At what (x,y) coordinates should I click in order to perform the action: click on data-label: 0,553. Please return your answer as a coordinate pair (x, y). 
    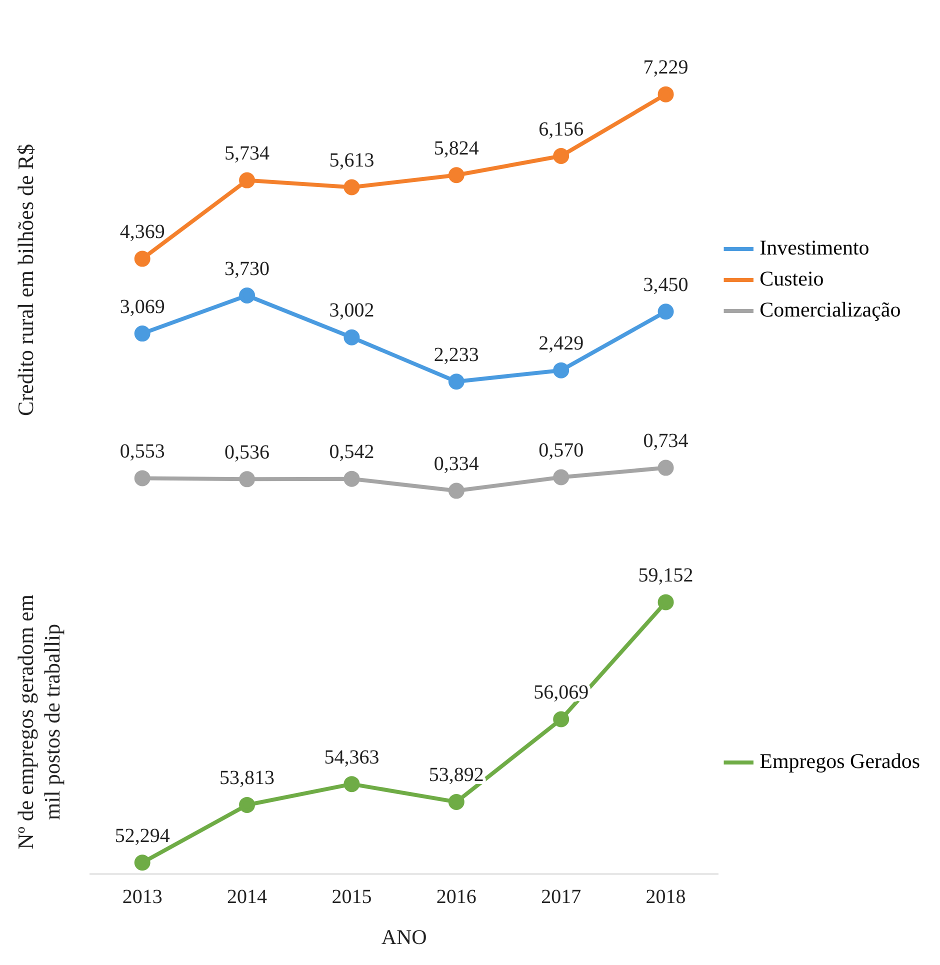
    Looking at the image, I should click on (142, 451).